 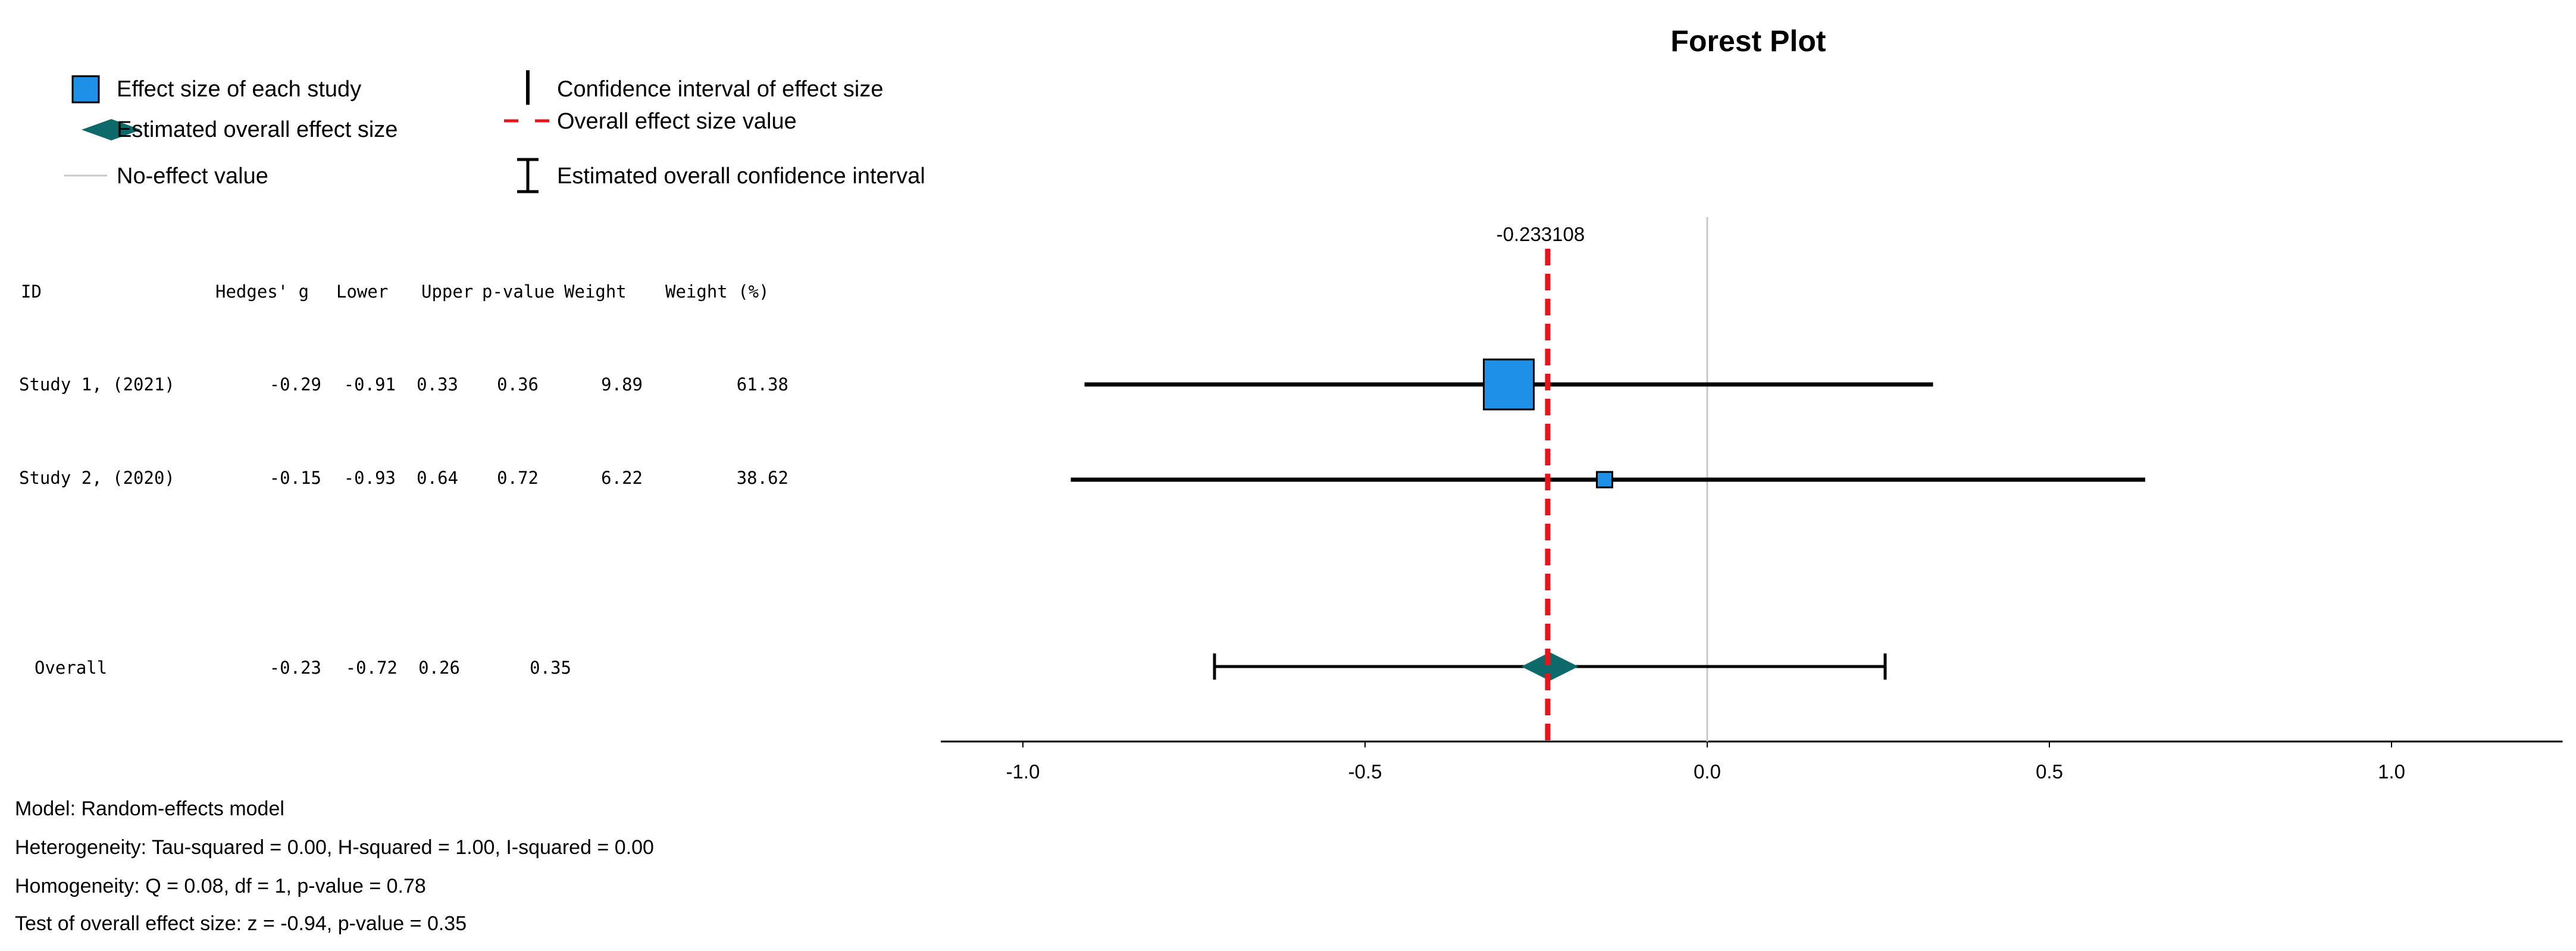 What do you see at coordinates (720, 89) in the screenshot?
I see `legend-item-label: Confidence interval of effect size` at bounding box center [720, 89].